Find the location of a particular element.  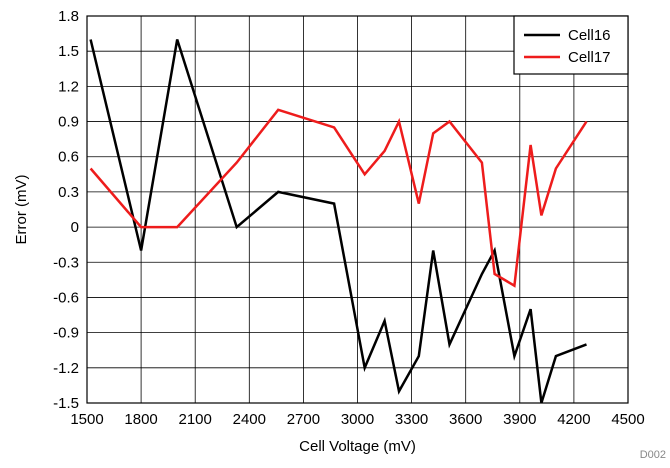

y-tick-label: 1.5 is located at coordinates (68, 51).